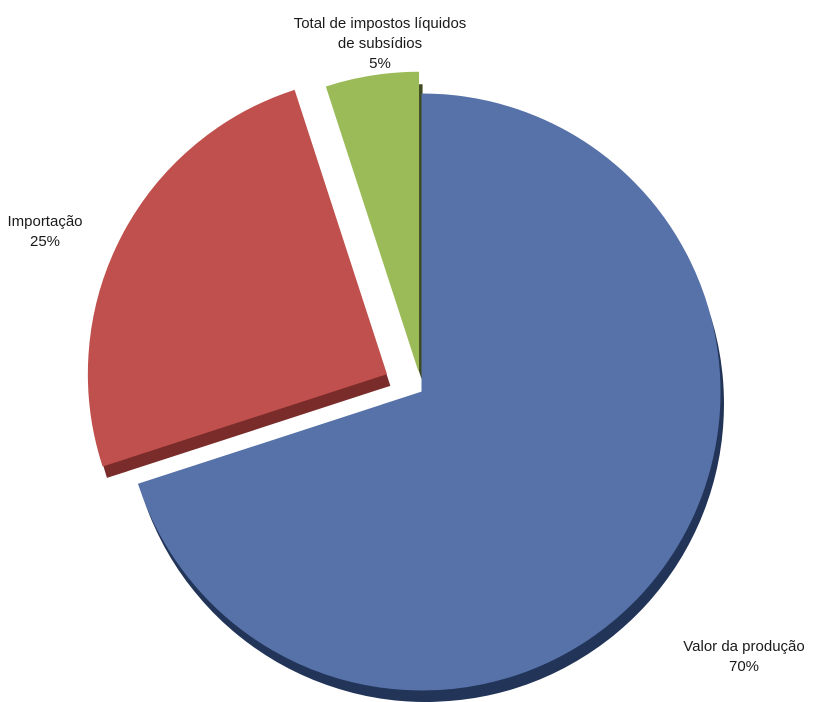 Image resolution: width=826 pixels, height=702 pixels. Describe the element at coordinates (744, 657) in the screenshot. I see `slice-label-valor-da-producao: Valor da produção 70%` at that location.